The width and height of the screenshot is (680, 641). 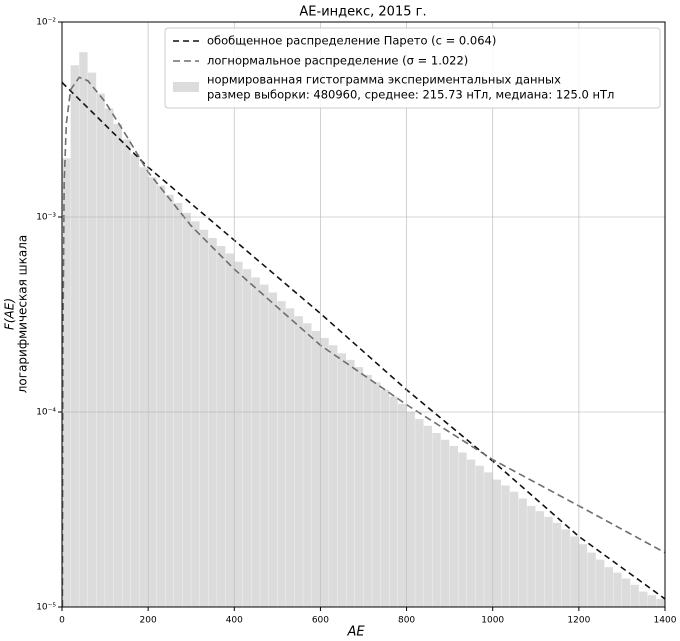 What do you see at coordinates (320, 621) in the screenshot?
I see `x-tick-label: 600` at bounding box center [320, 621].